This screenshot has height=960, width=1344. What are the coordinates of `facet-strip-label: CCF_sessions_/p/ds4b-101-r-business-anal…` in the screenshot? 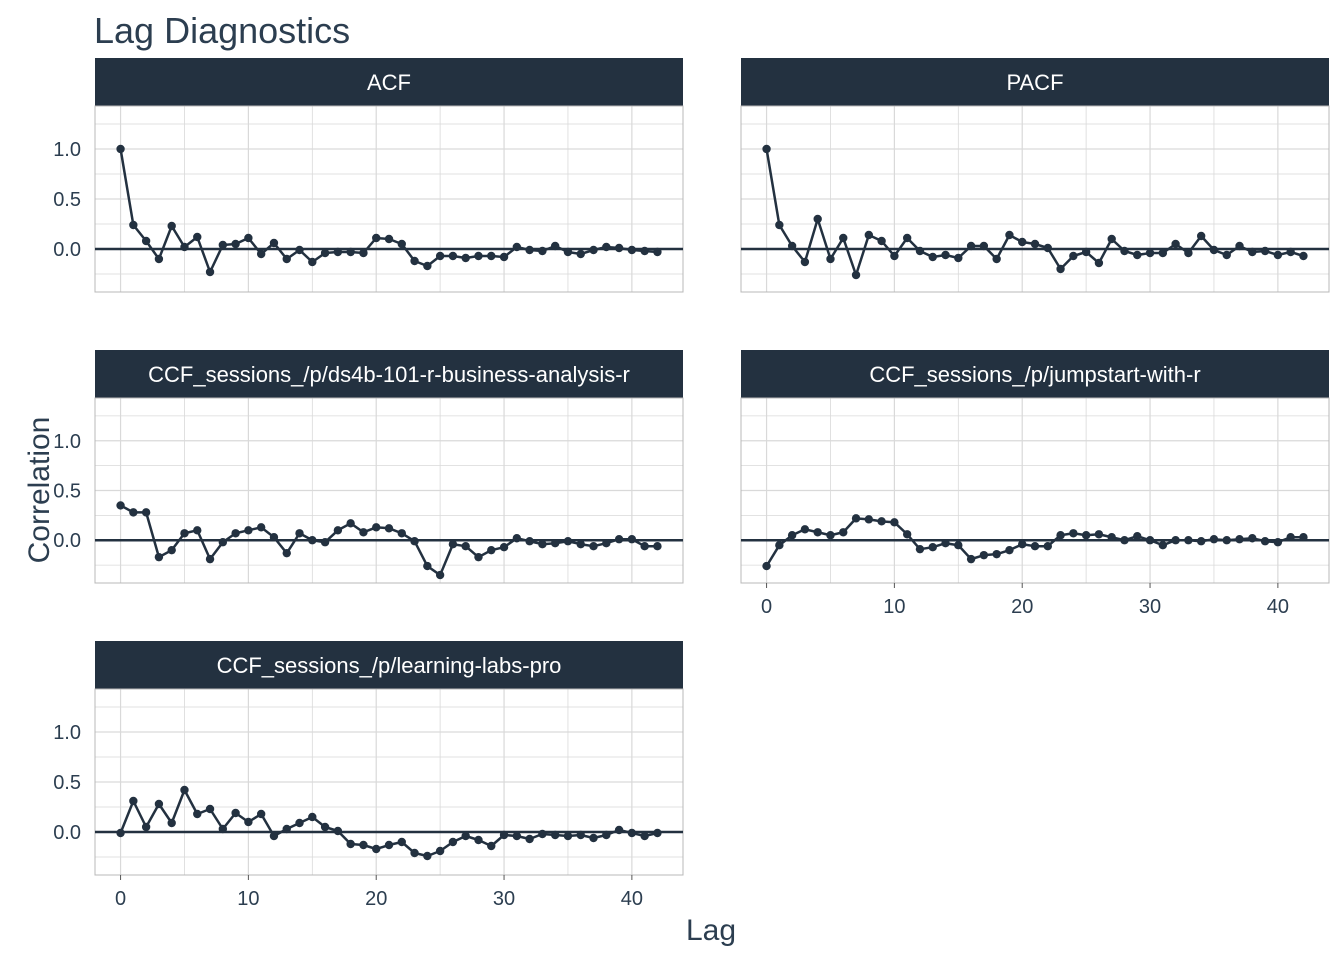 It's located at (389, 374).